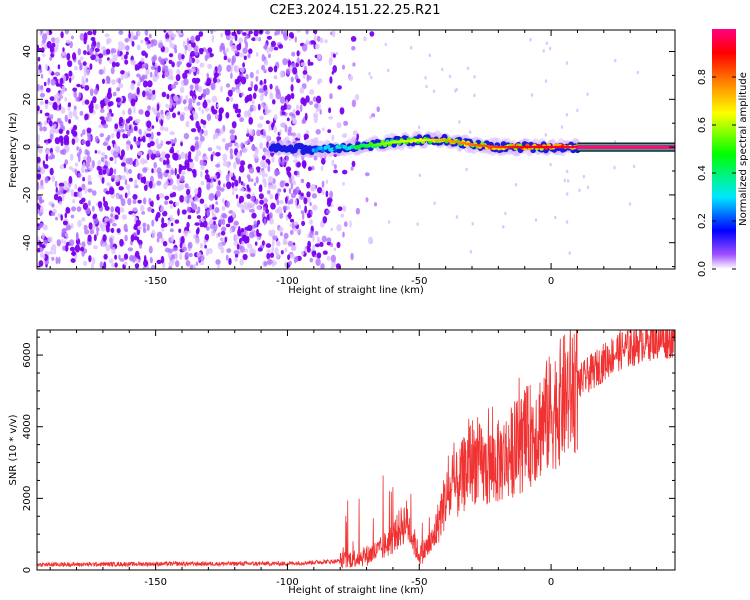  What do you see at coordinates (13, 449) in the screenshot?
I see `snr-y-axis-label: SNR (10 * v/v)` at bounding box center [13, 449].